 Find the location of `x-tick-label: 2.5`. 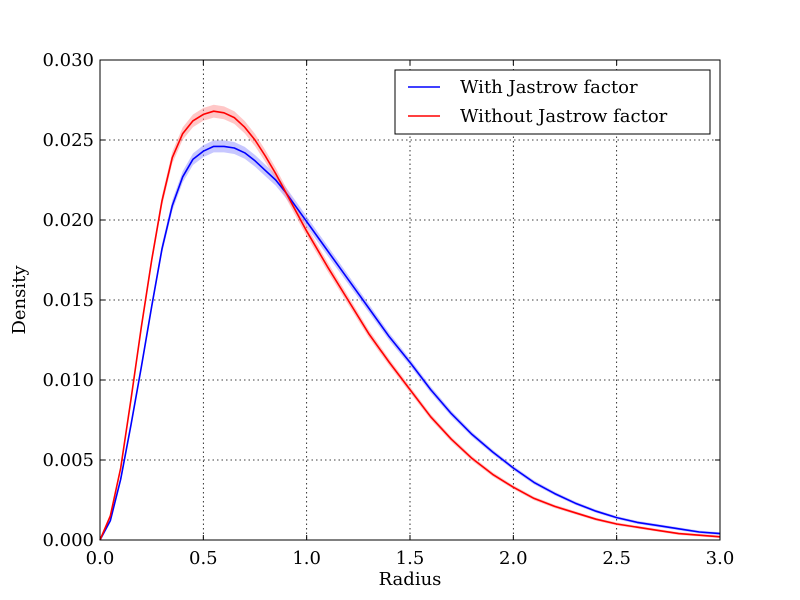

x-tick-label: 2.5 is located at coordinates (616, 558).